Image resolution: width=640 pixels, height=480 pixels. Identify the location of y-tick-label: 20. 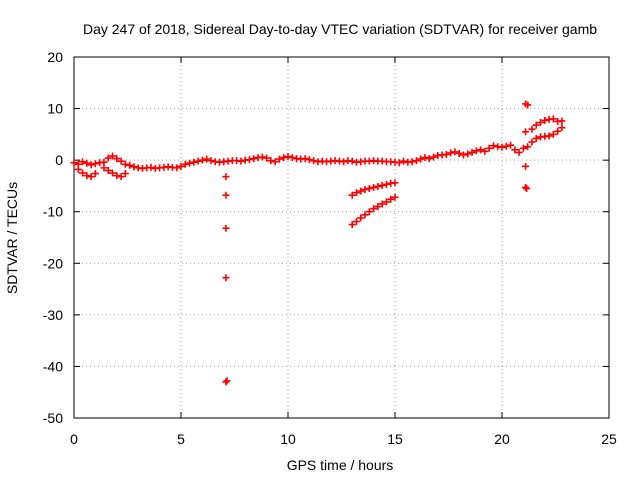
(55, 57).